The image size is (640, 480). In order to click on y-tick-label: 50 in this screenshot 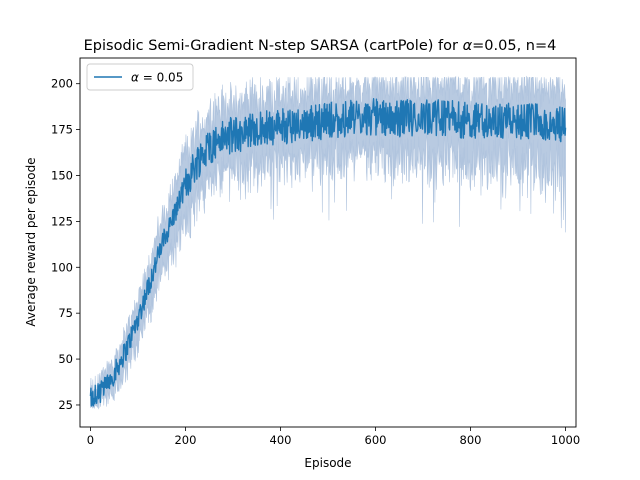, I will do `click(65, 359)`.